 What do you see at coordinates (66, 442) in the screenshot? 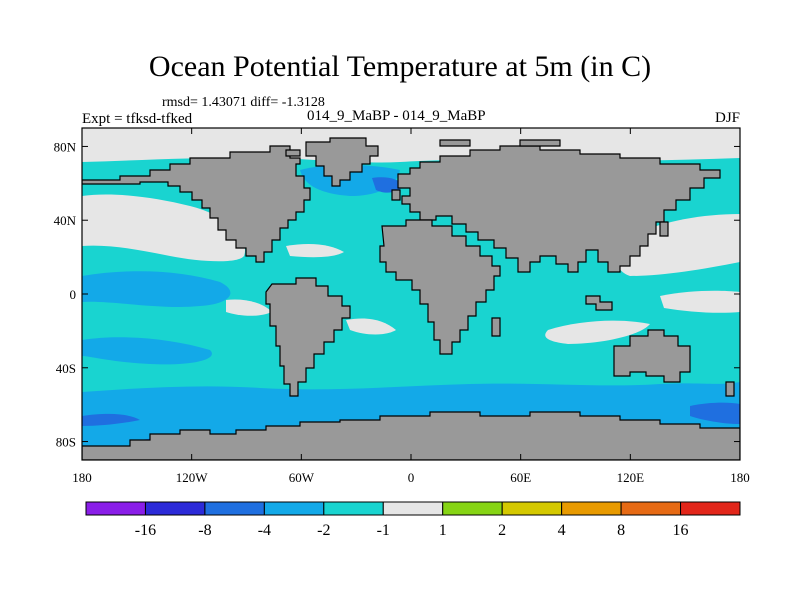
I see `y-tick-label: 80S` at bounding box center [66, 442].